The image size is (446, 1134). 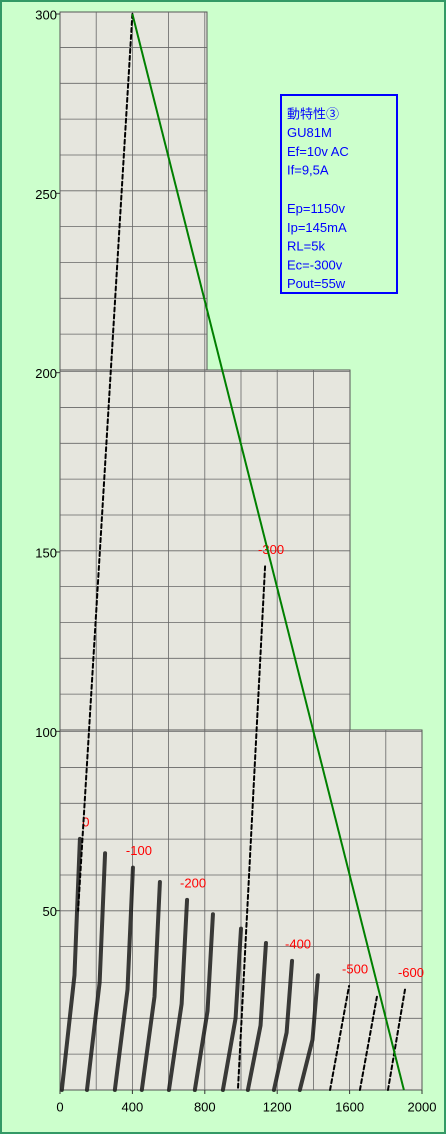 What do you see at coordinates (46, 194) in the screenshot?
I see `y-tick-label: 250` at bounding box center [46, 194].